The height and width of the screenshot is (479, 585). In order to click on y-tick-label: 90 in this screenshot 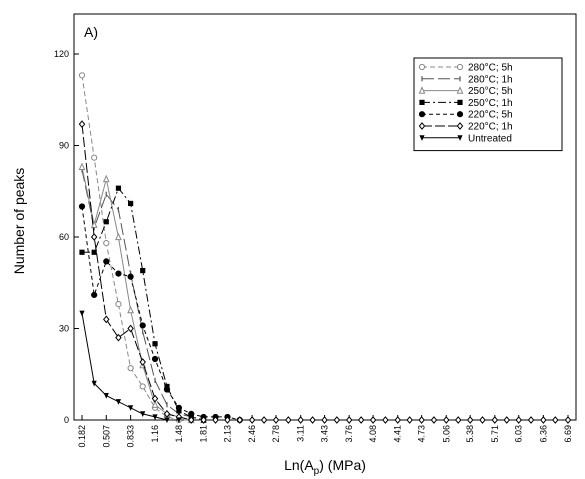, I will do `click(64, 146)`.